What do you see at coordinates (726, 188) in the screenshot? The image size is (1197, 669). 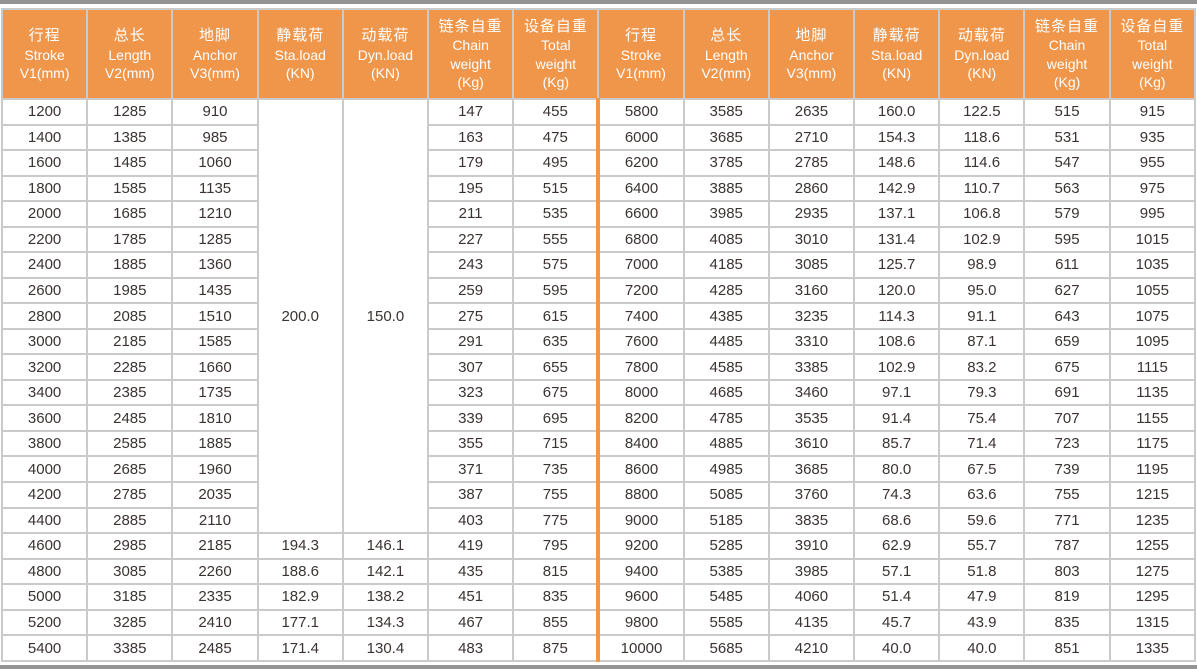 I see `table-cell: 3885` at bounding box center [726, 188].